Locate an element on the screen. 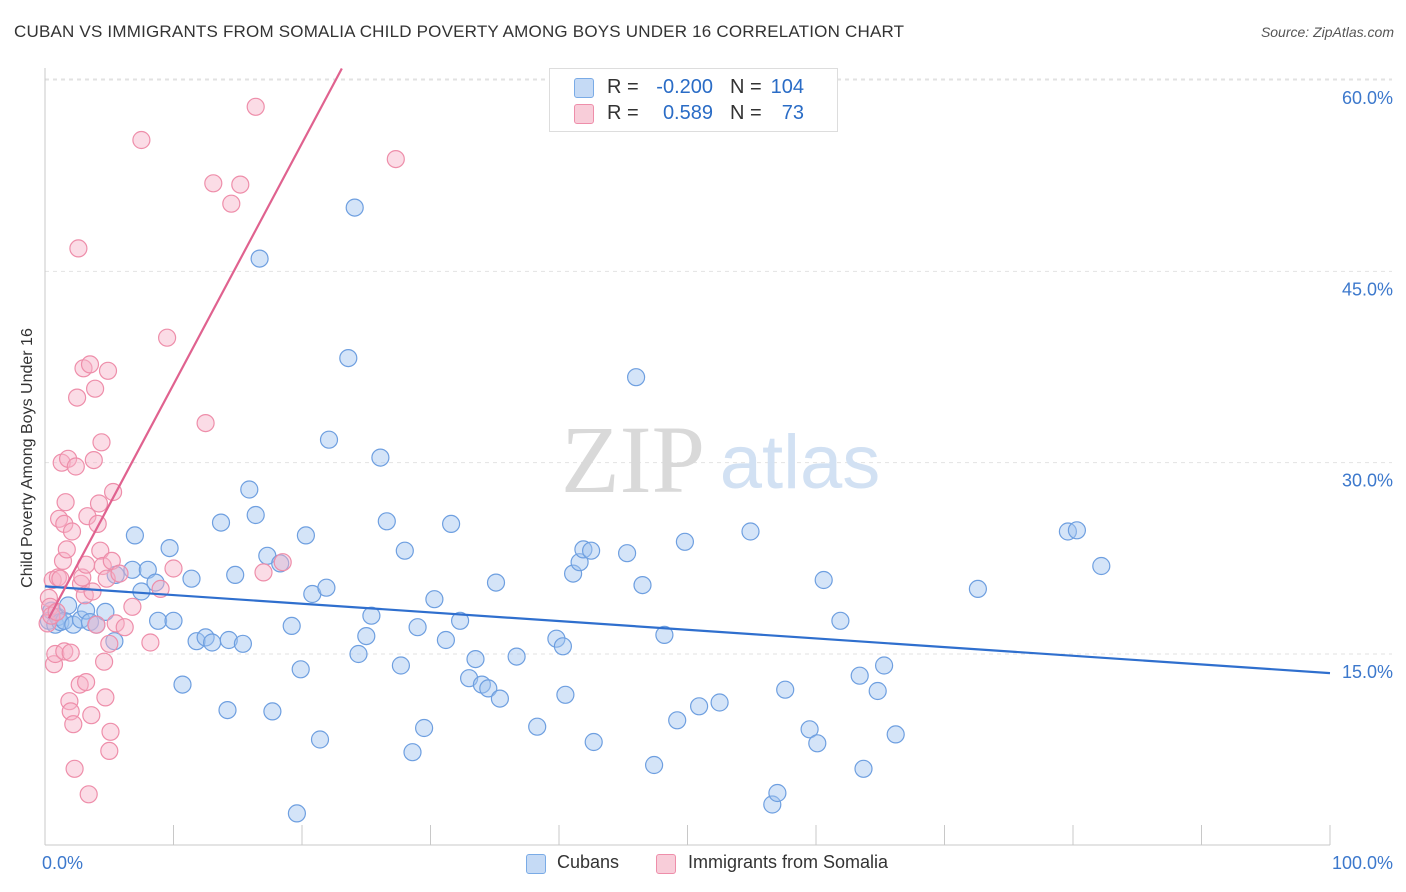  legend-swatch-somalia is located at coordinates (584, 114).